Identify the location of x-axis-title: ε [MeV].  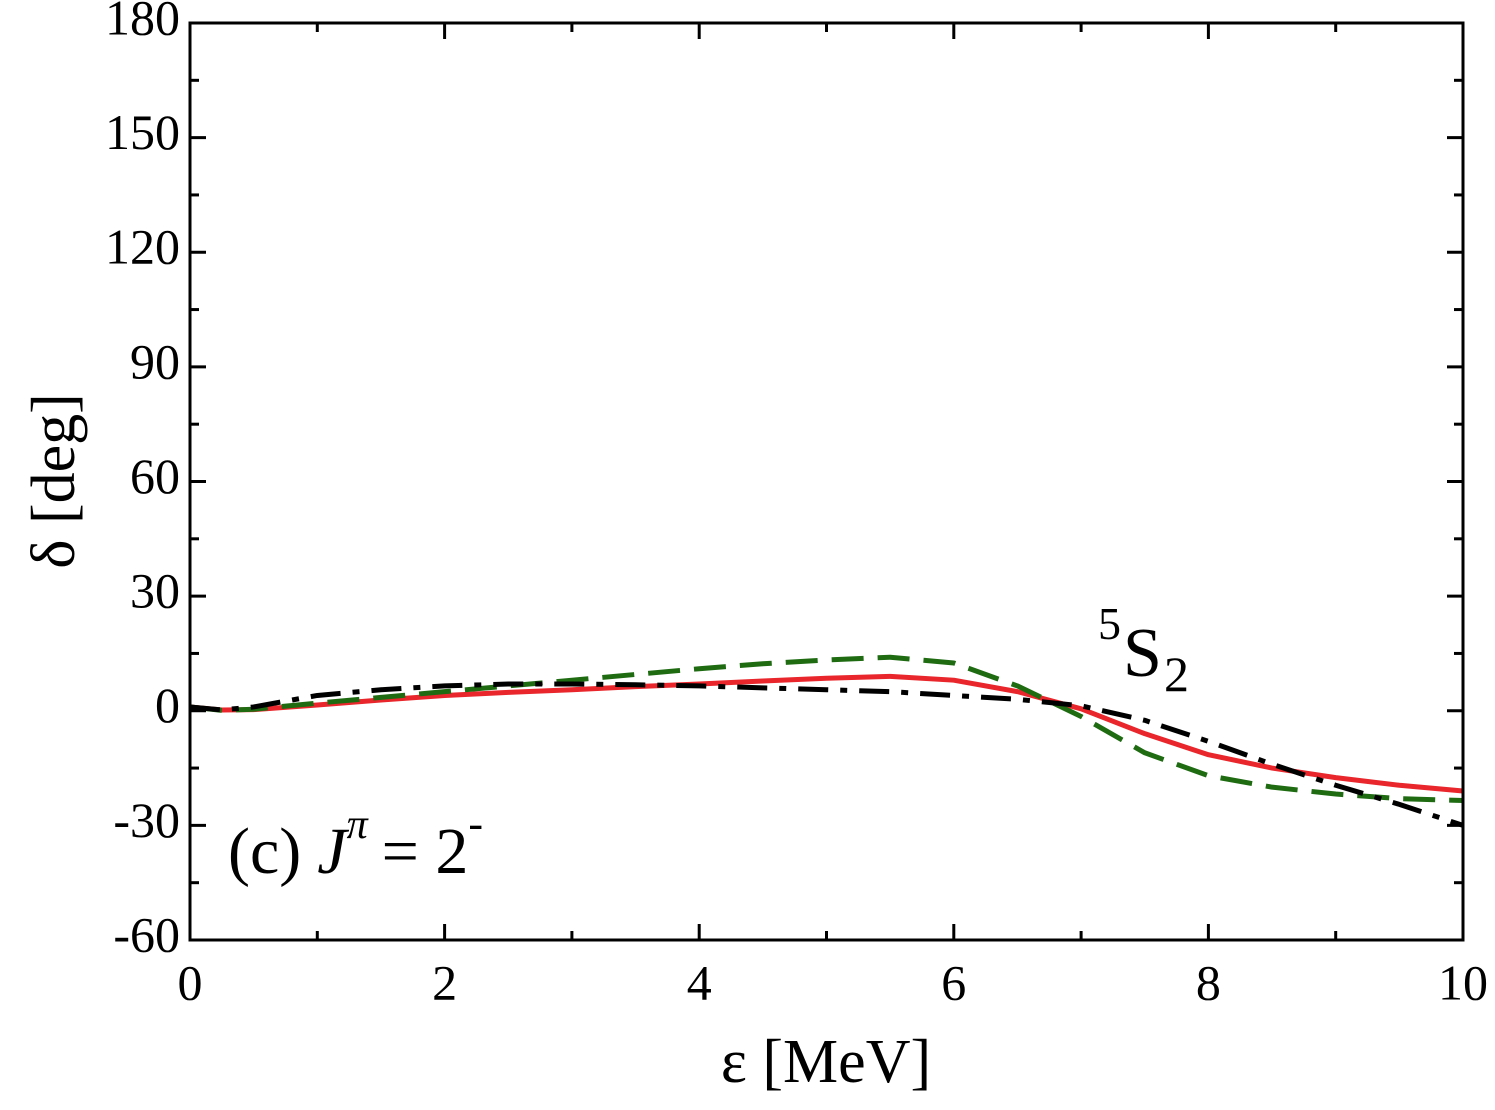
(826, 1062).